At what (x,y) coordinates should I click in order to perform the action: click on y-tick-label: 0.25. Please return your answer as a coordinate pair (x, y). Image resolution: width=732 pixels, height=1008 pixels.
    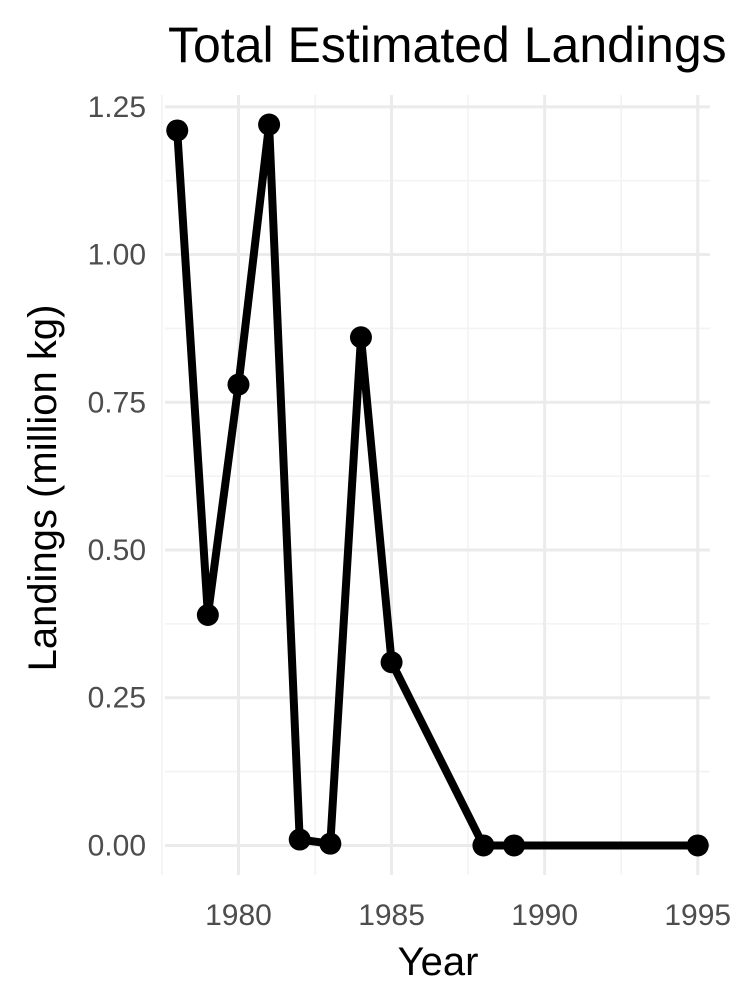
    Looking at the image, I should click on (117, 698).